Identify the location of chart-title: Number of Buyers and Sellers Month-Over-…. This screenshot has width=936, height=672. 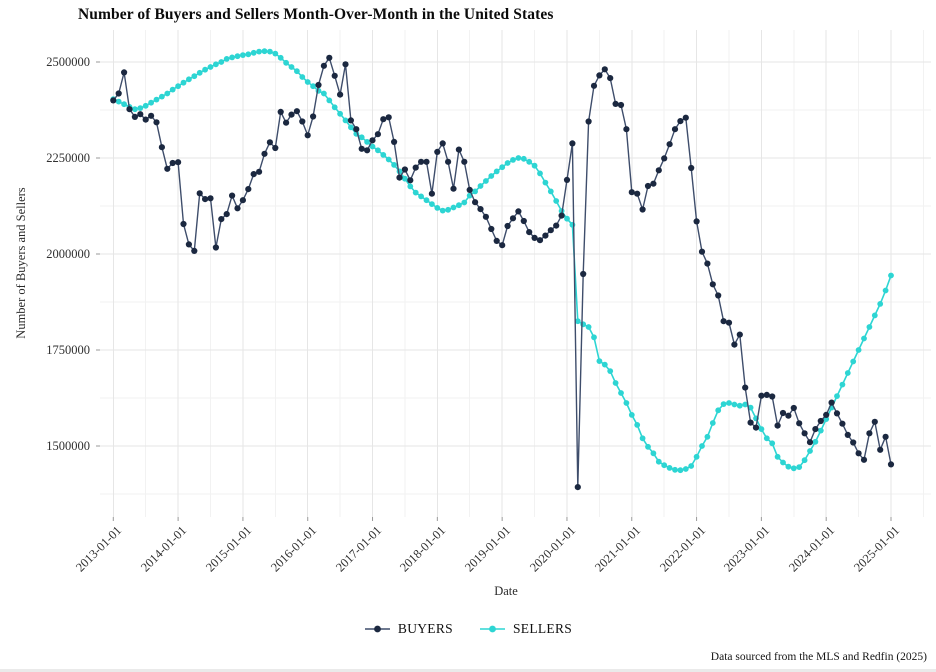
(316, 14).